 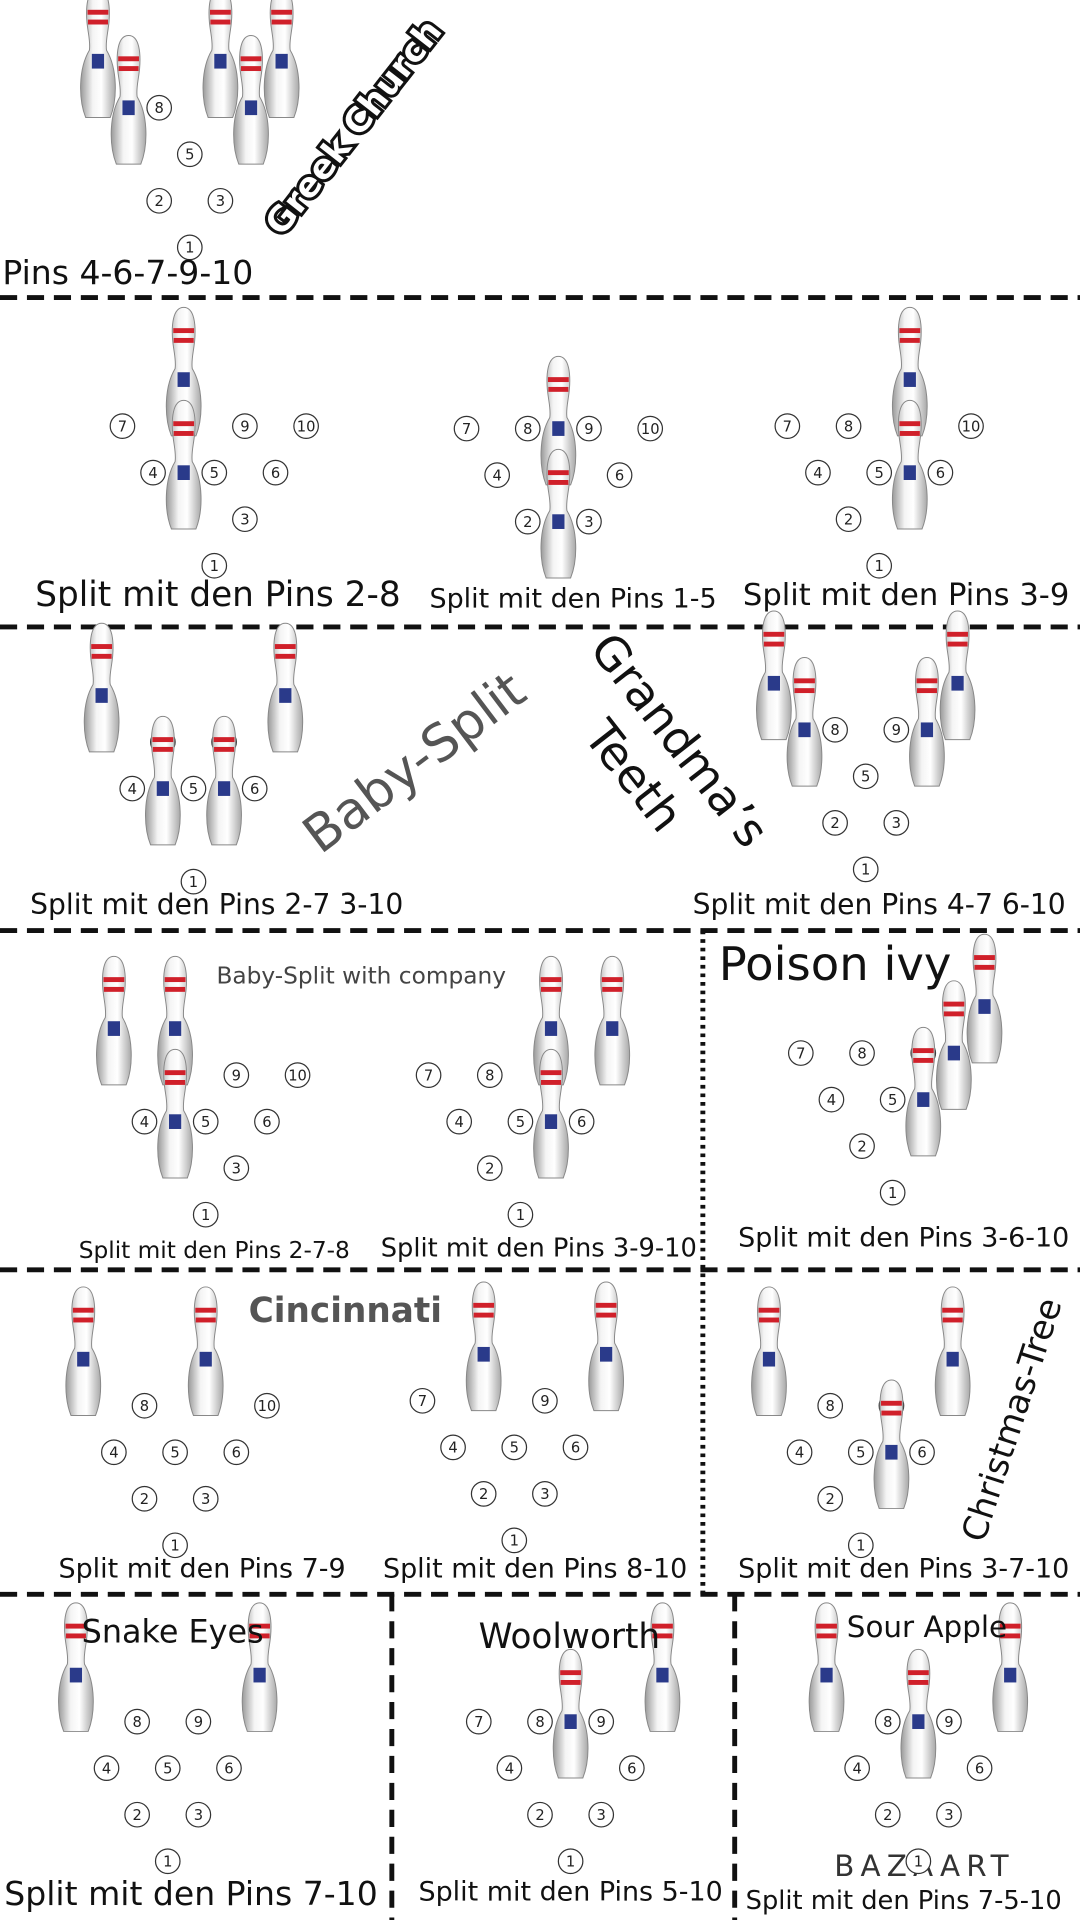 What do you see at coordinates (266, 1122) in the screenshot?
I see `pin-number: 6` at bounding box center [266, 1122].